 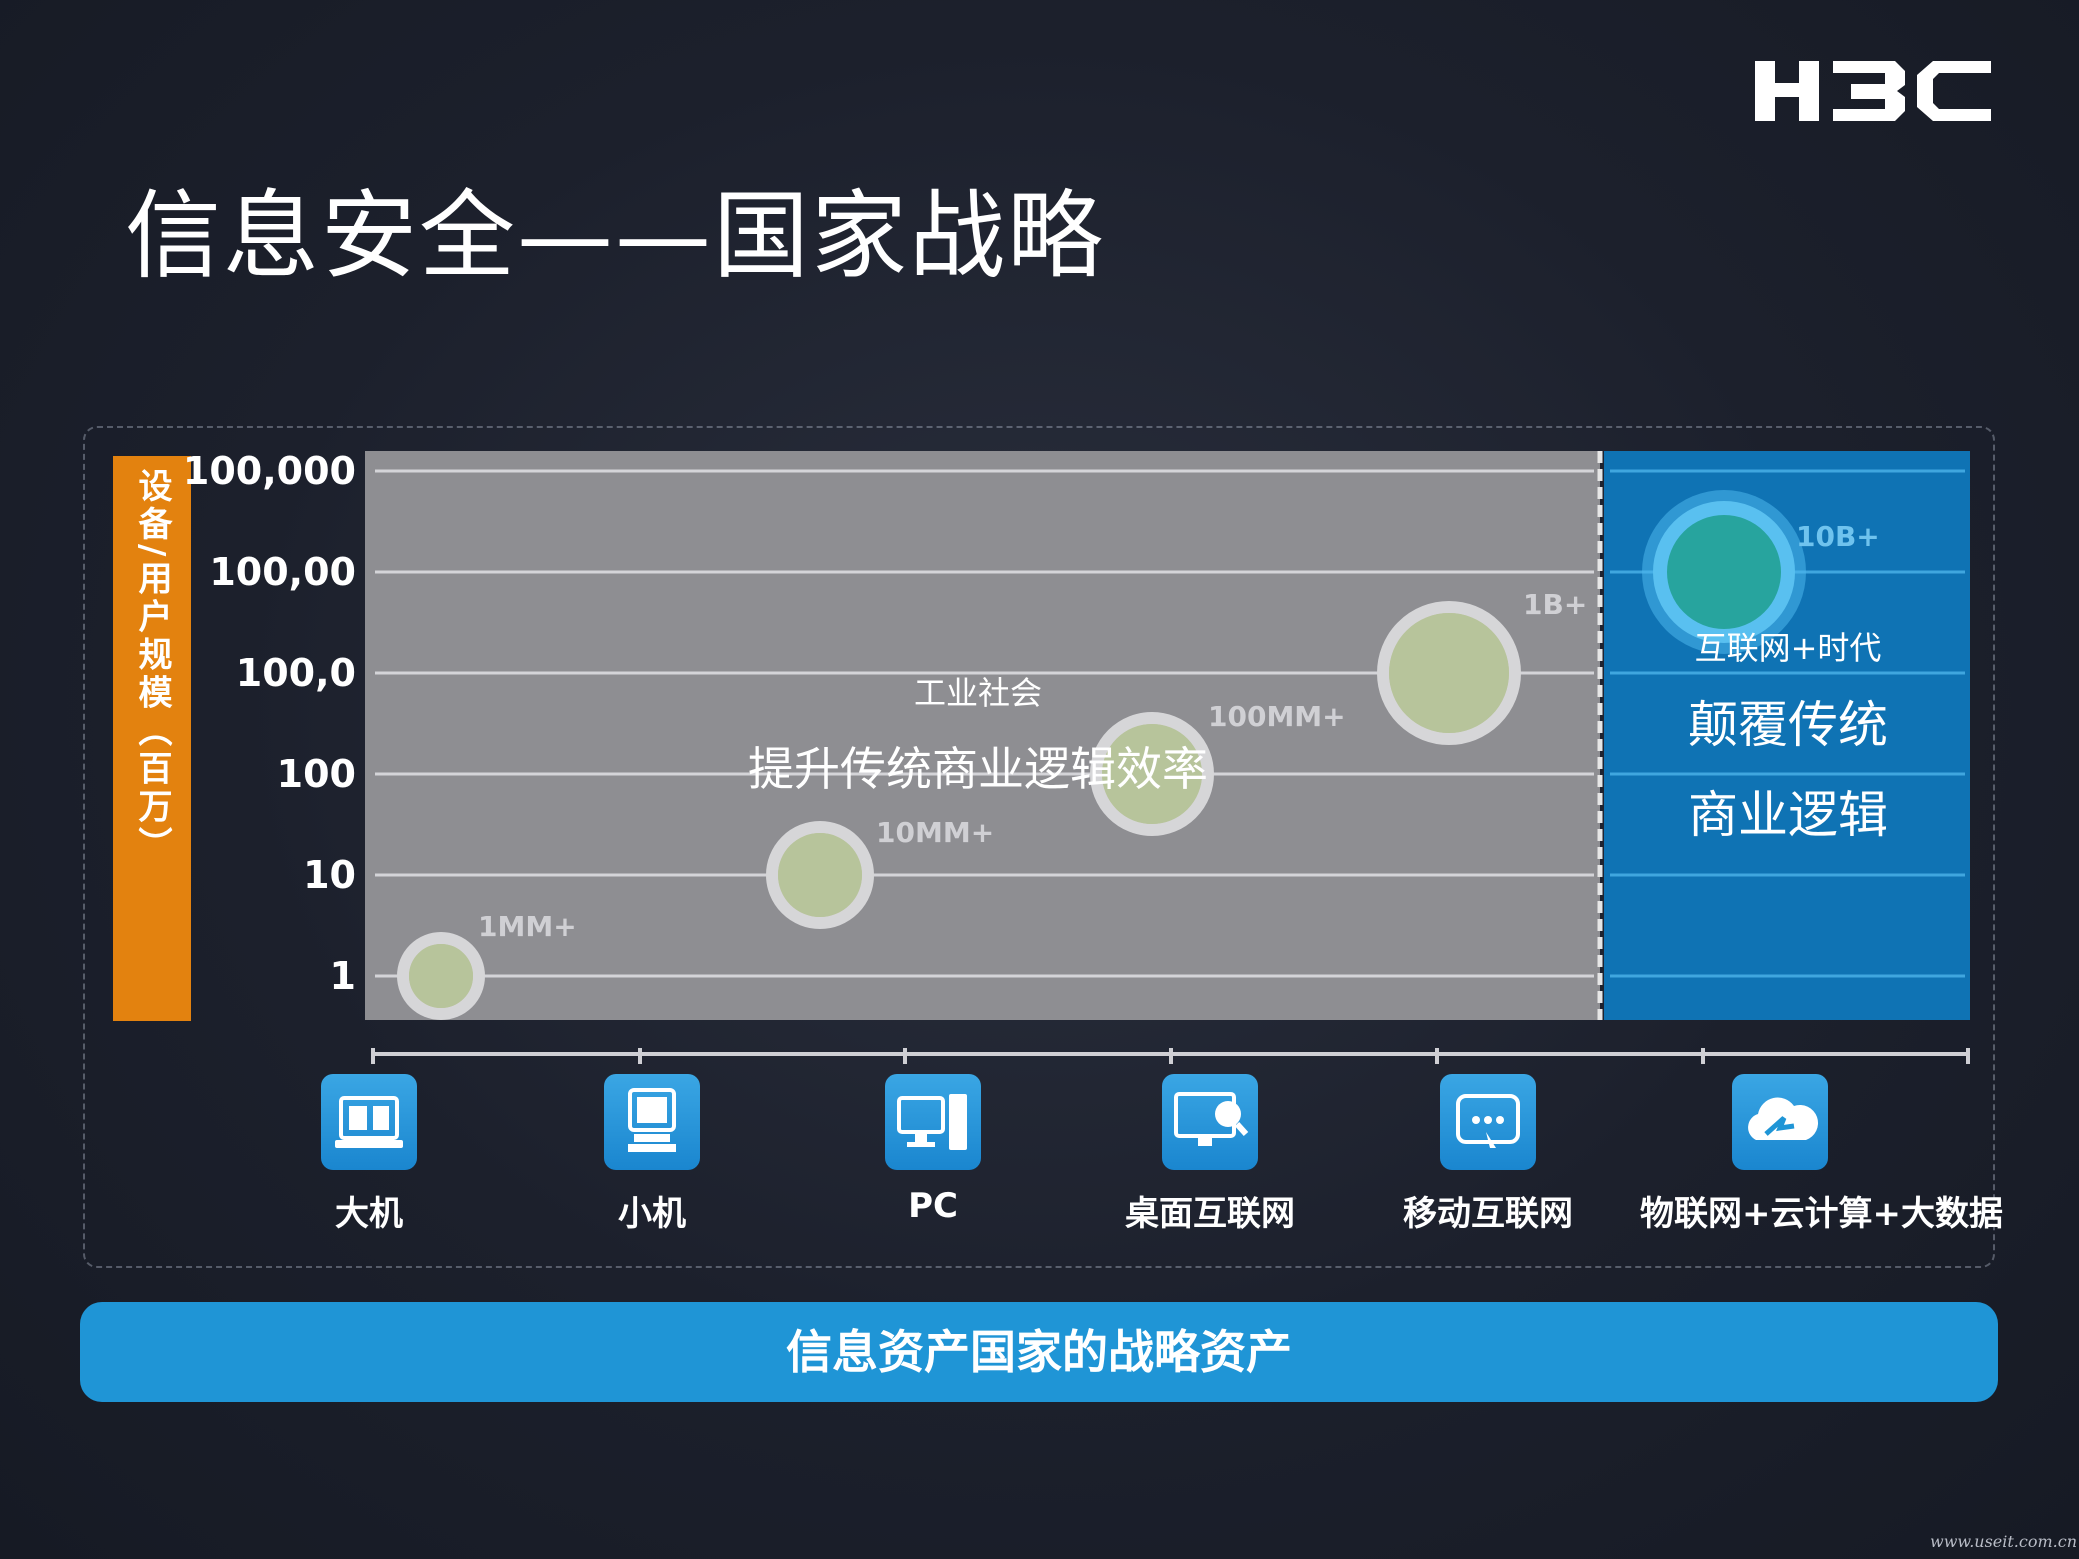 I want to click on y-tick-label: 100,00, so click(x=282, y=572).